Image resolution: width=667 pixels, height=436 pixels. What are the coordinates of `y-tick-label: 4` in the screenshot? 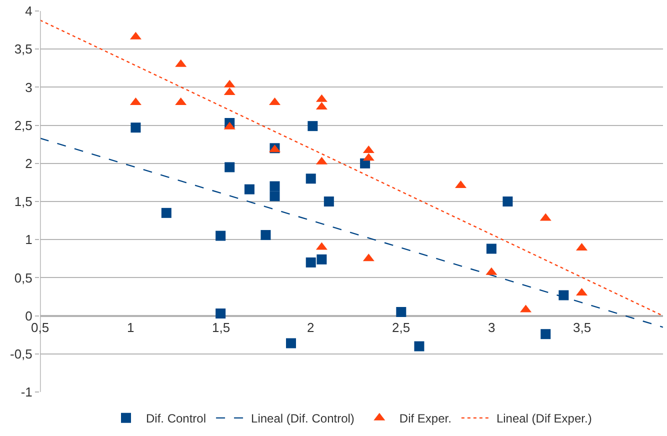 It's located at (28, 11).